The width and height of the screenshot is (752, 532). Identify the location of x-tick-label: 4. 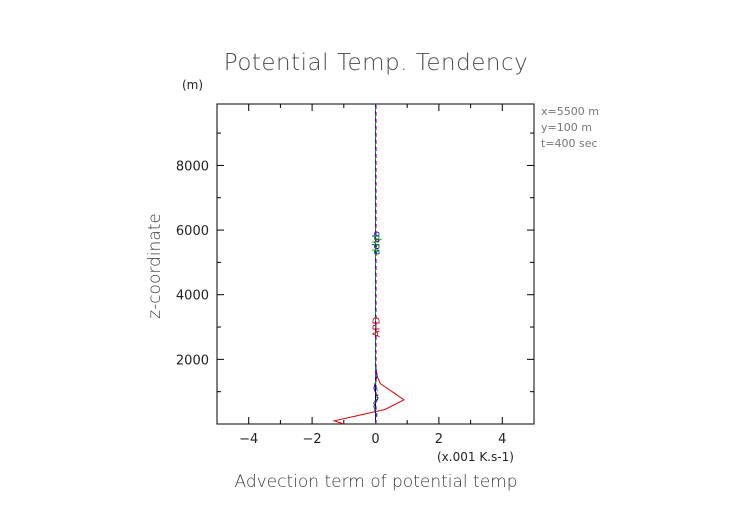
(502, 439).